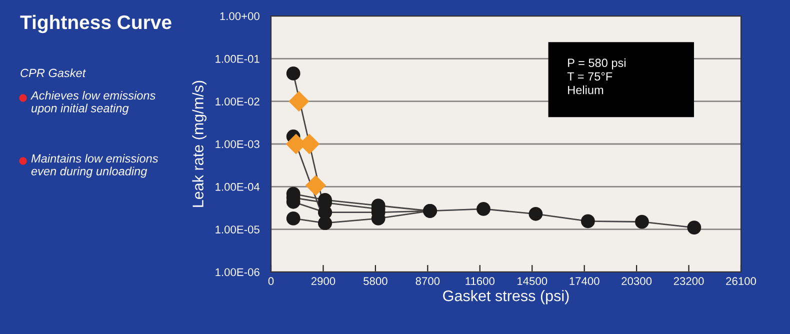  I want to click on y-tick-label: 1.00E-03, so click(238, 144).